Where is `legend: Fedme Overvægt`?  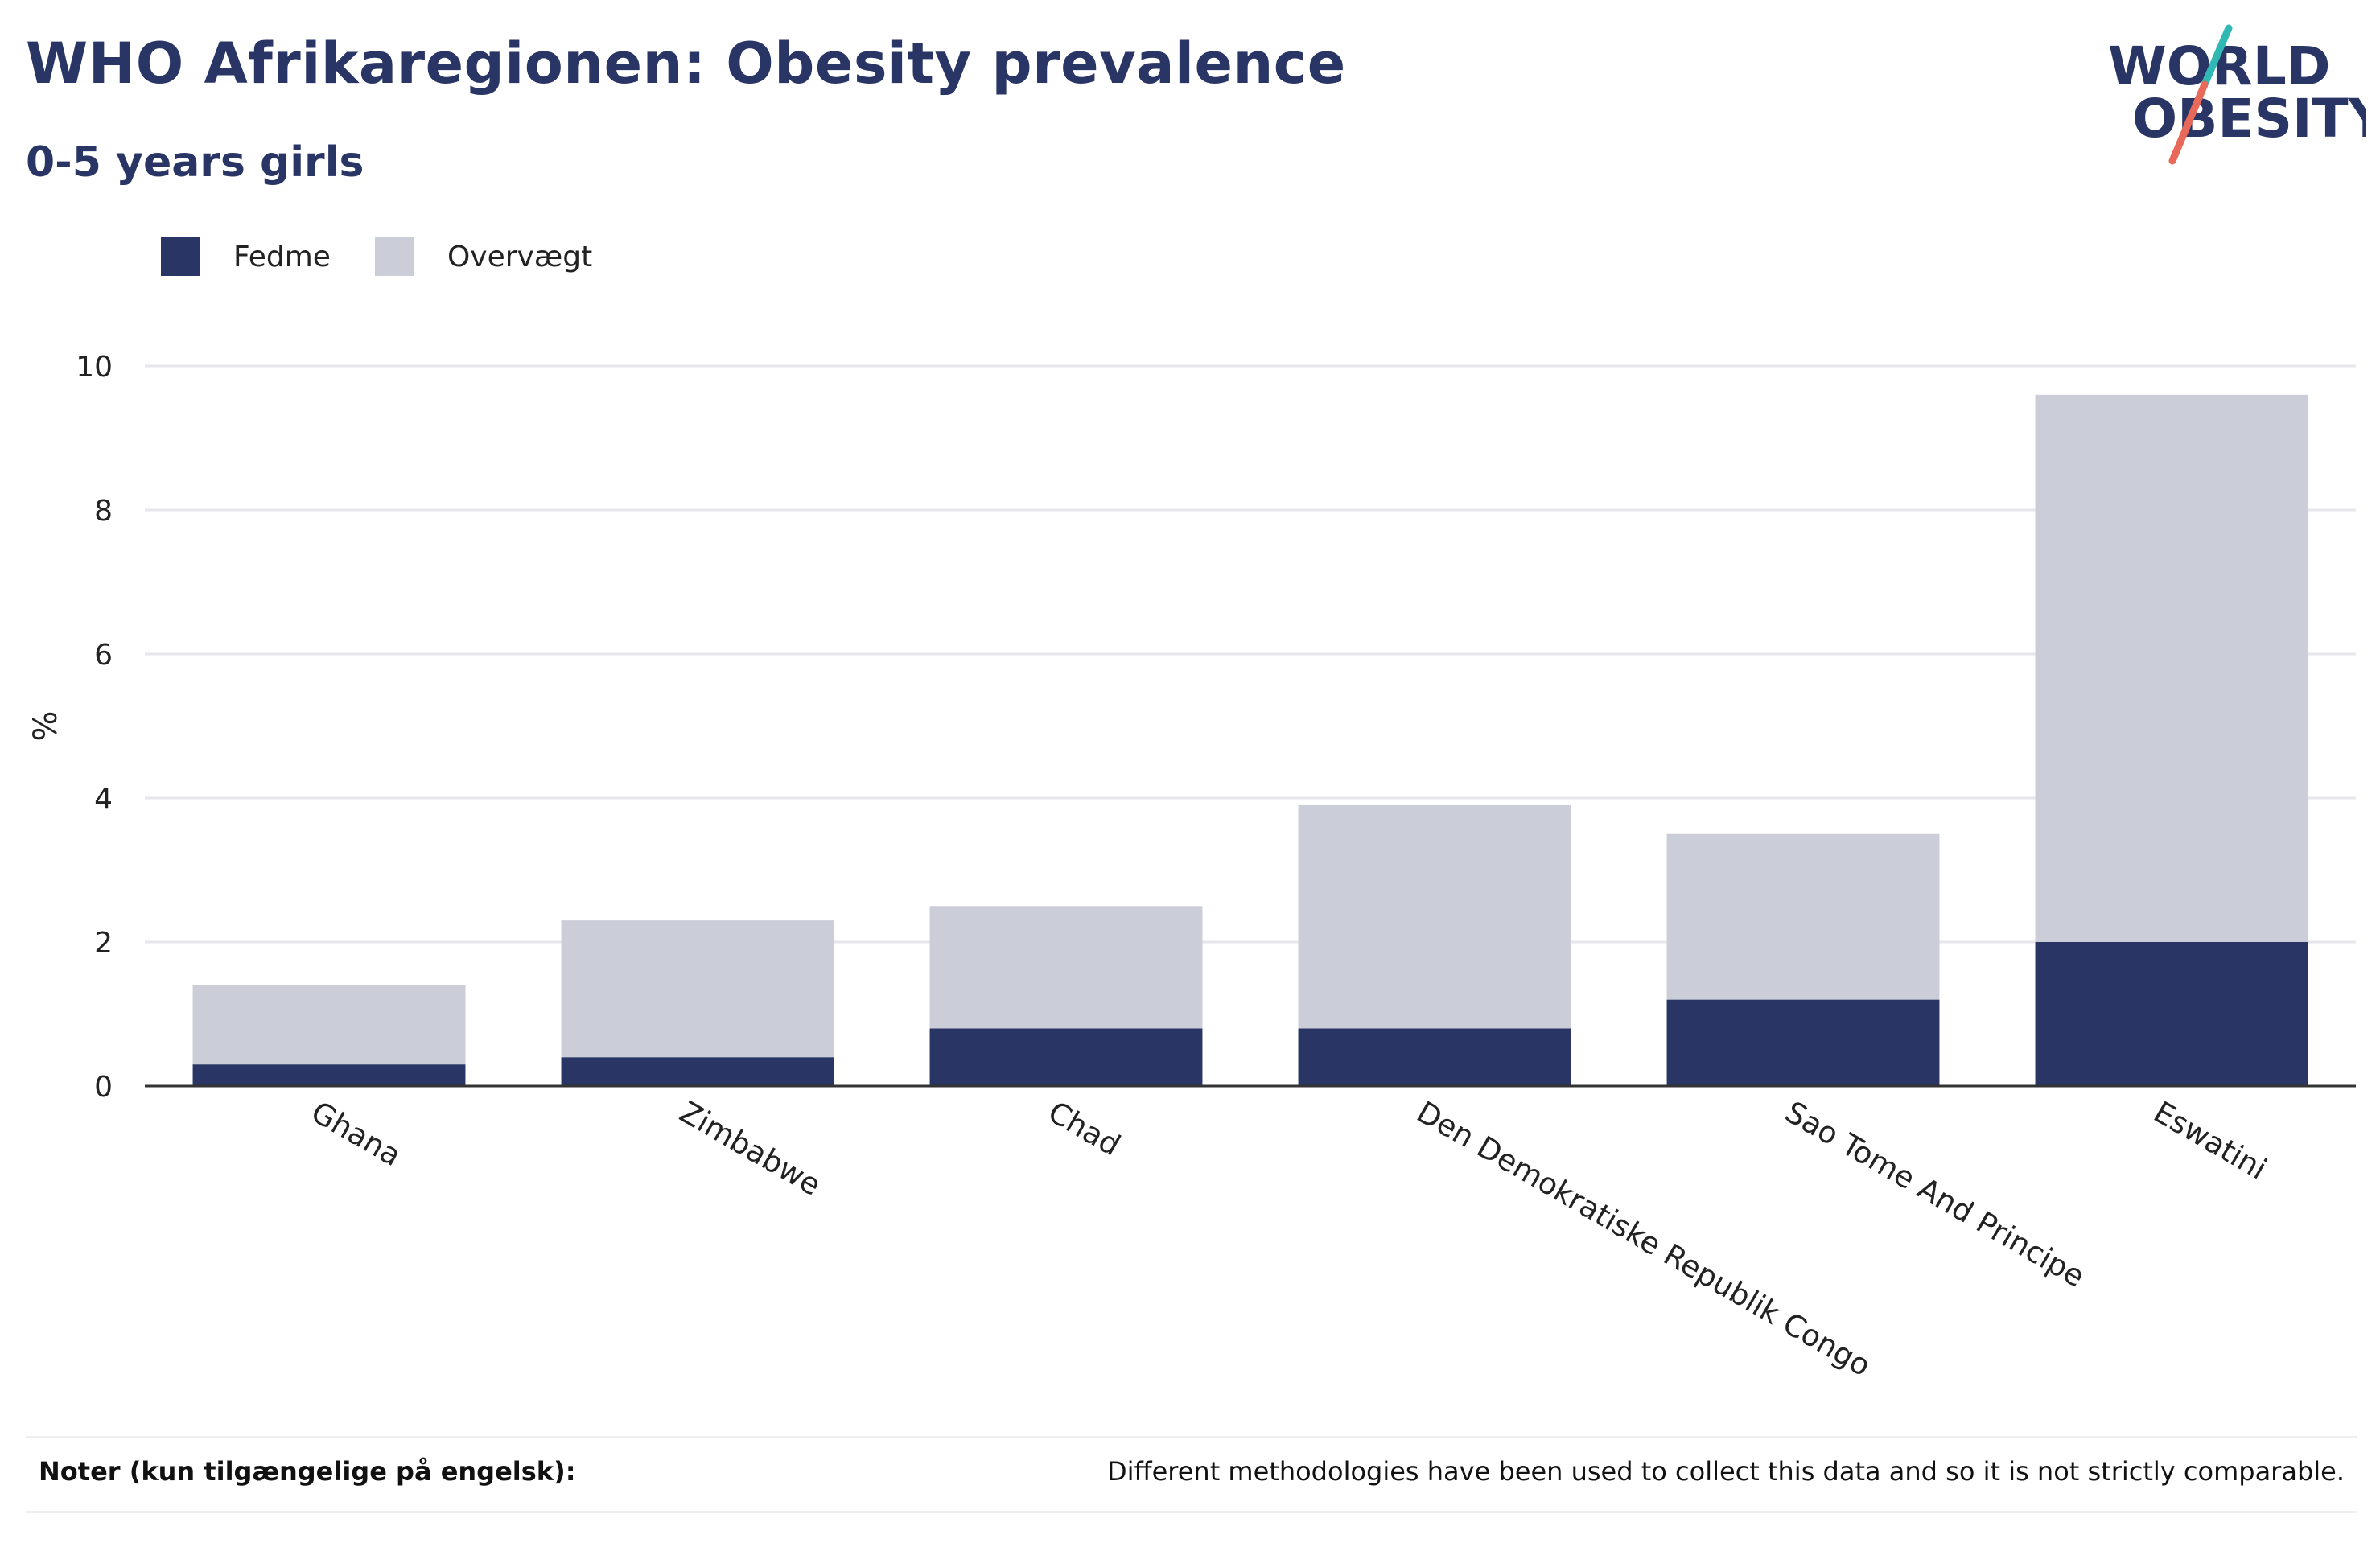 legend: Fedme Overvægt is located at coordinates (398, 256).